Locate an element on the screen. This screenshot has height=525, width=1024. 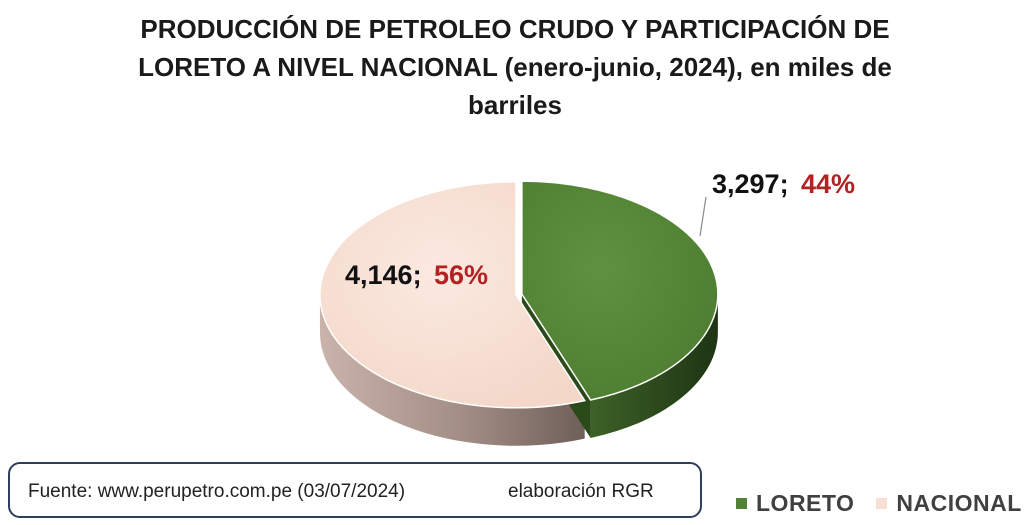
credit-text: elaboración RGR is located at coordinates (581, 491).